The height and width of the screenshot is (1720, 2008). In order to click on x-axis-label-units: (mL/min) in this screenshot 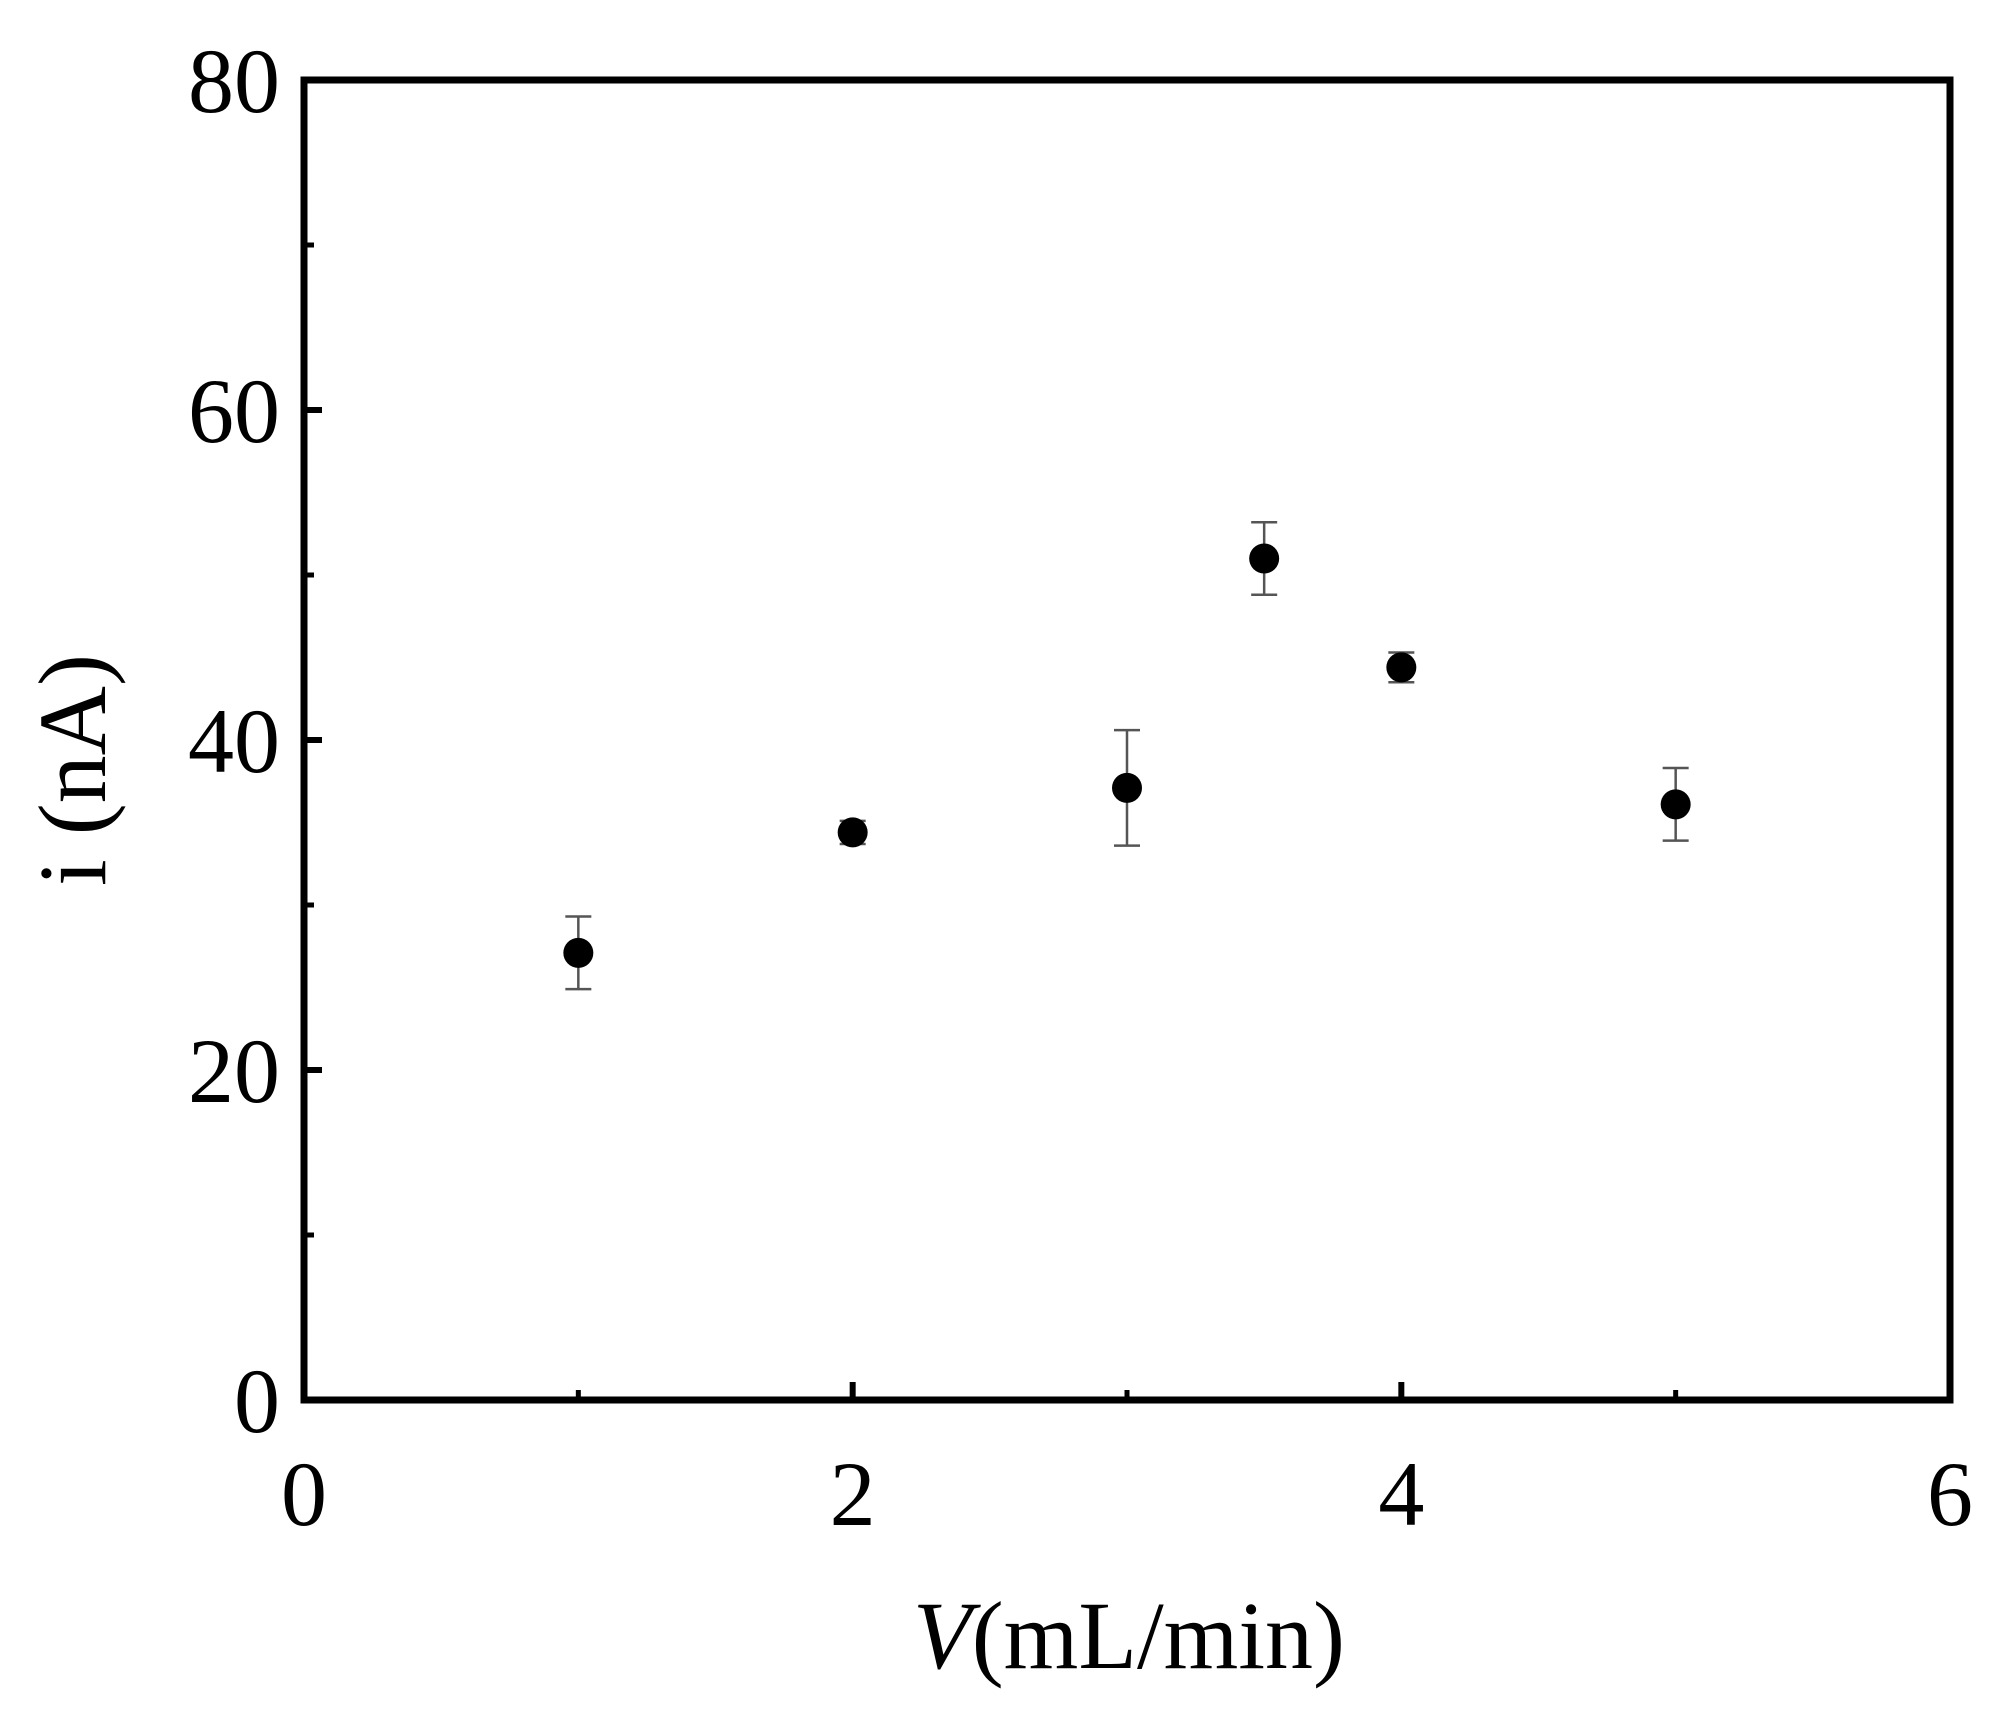, I will do `click(1158, 1635)`.